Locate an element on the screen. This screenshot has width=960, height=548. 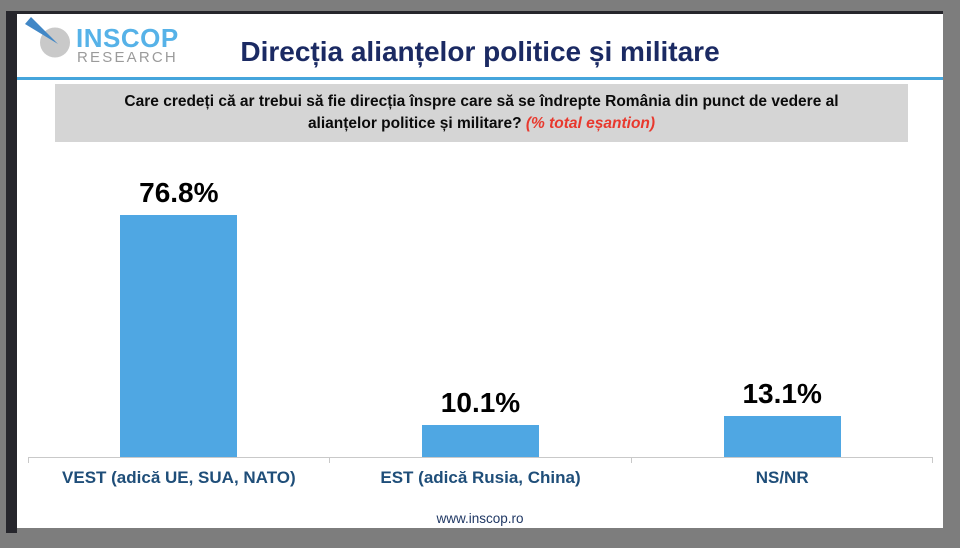
bar-nsnr is located at coordinates (782, 436).